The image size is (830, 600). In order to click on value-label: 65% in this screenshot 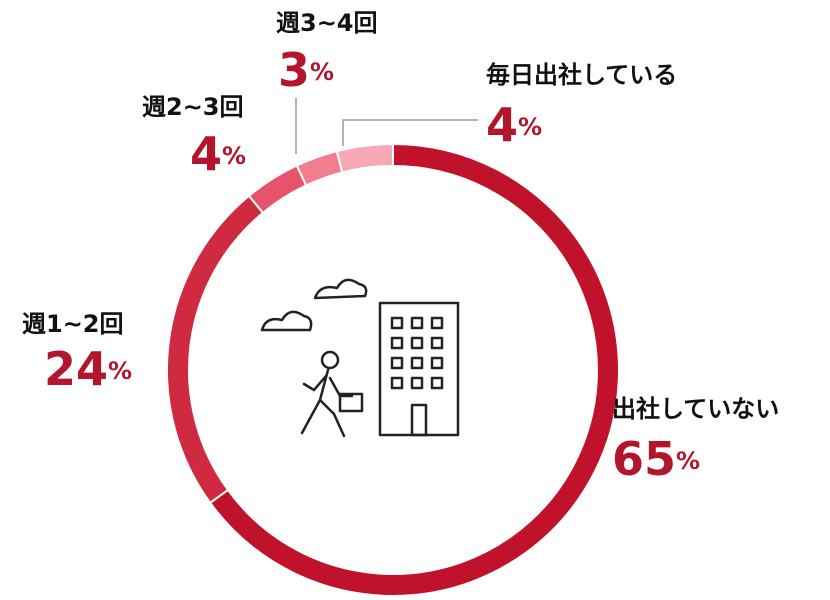, I will do `click(656, 459)`.